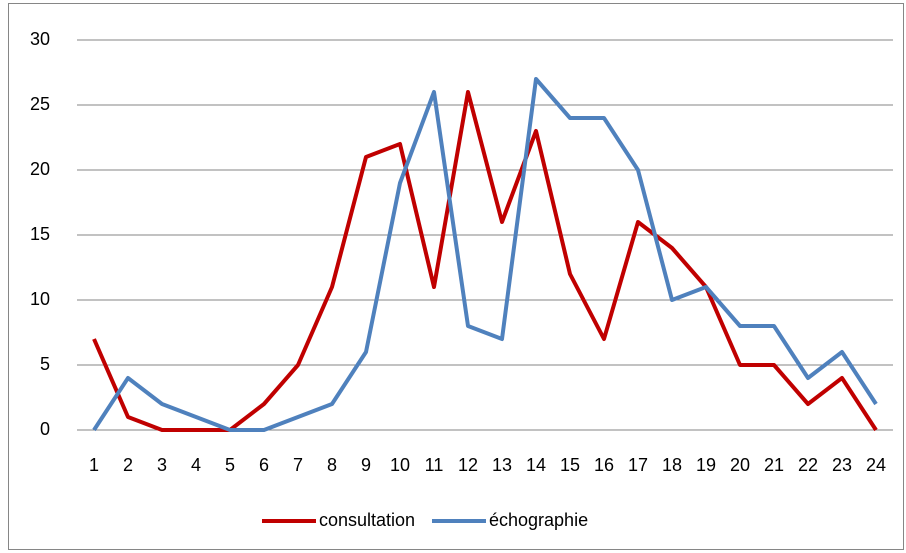 The height and width of the screenshot is (553, 906). I want to click on x-tick-label: 18, so click(672, 465).